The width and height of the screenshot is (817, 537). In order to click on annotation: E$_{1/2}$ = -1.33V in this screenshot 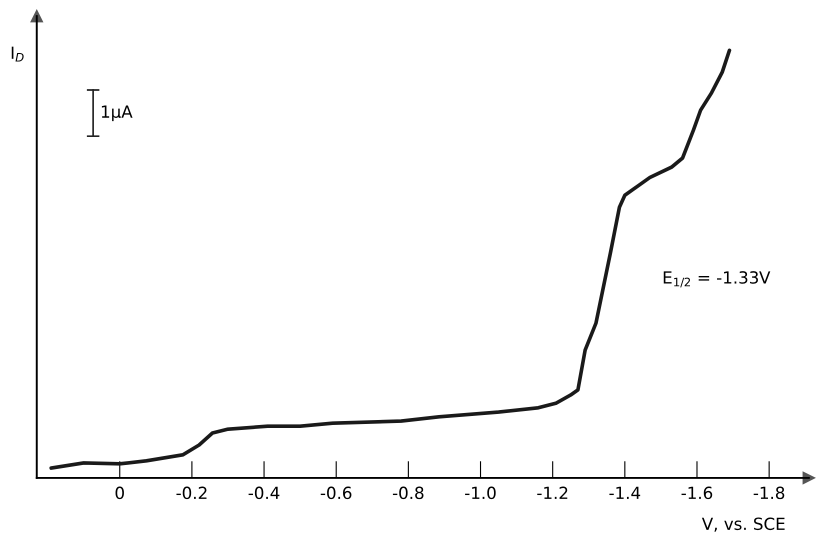, I will do `click(717, 279)`.